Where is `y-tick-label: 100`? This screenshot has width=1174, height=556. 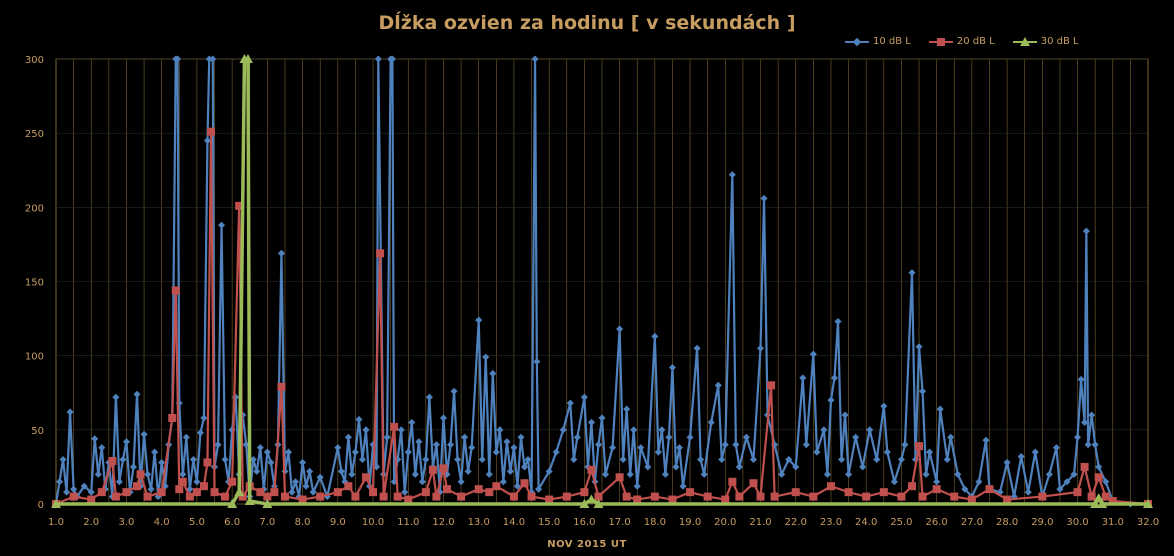 y-tick-label: 100 is located at coordinates (34, 357).